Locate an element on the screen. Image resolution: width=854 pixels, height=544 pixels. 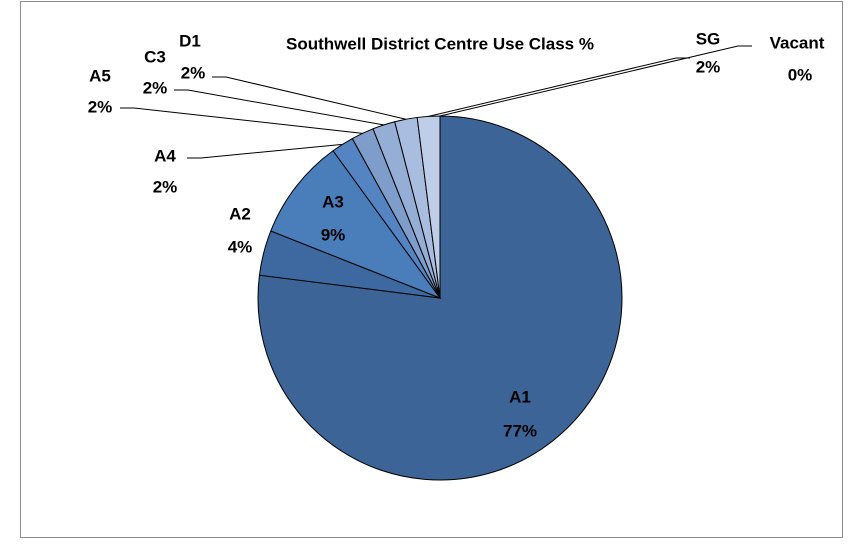
slice-value-label: 0% is located at coordinates (800, 74).